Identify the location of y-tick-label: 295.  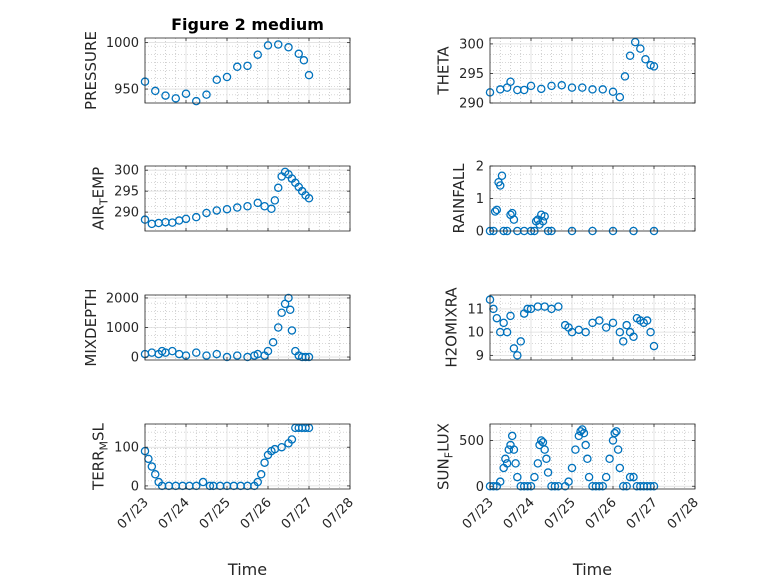
(471, 74).